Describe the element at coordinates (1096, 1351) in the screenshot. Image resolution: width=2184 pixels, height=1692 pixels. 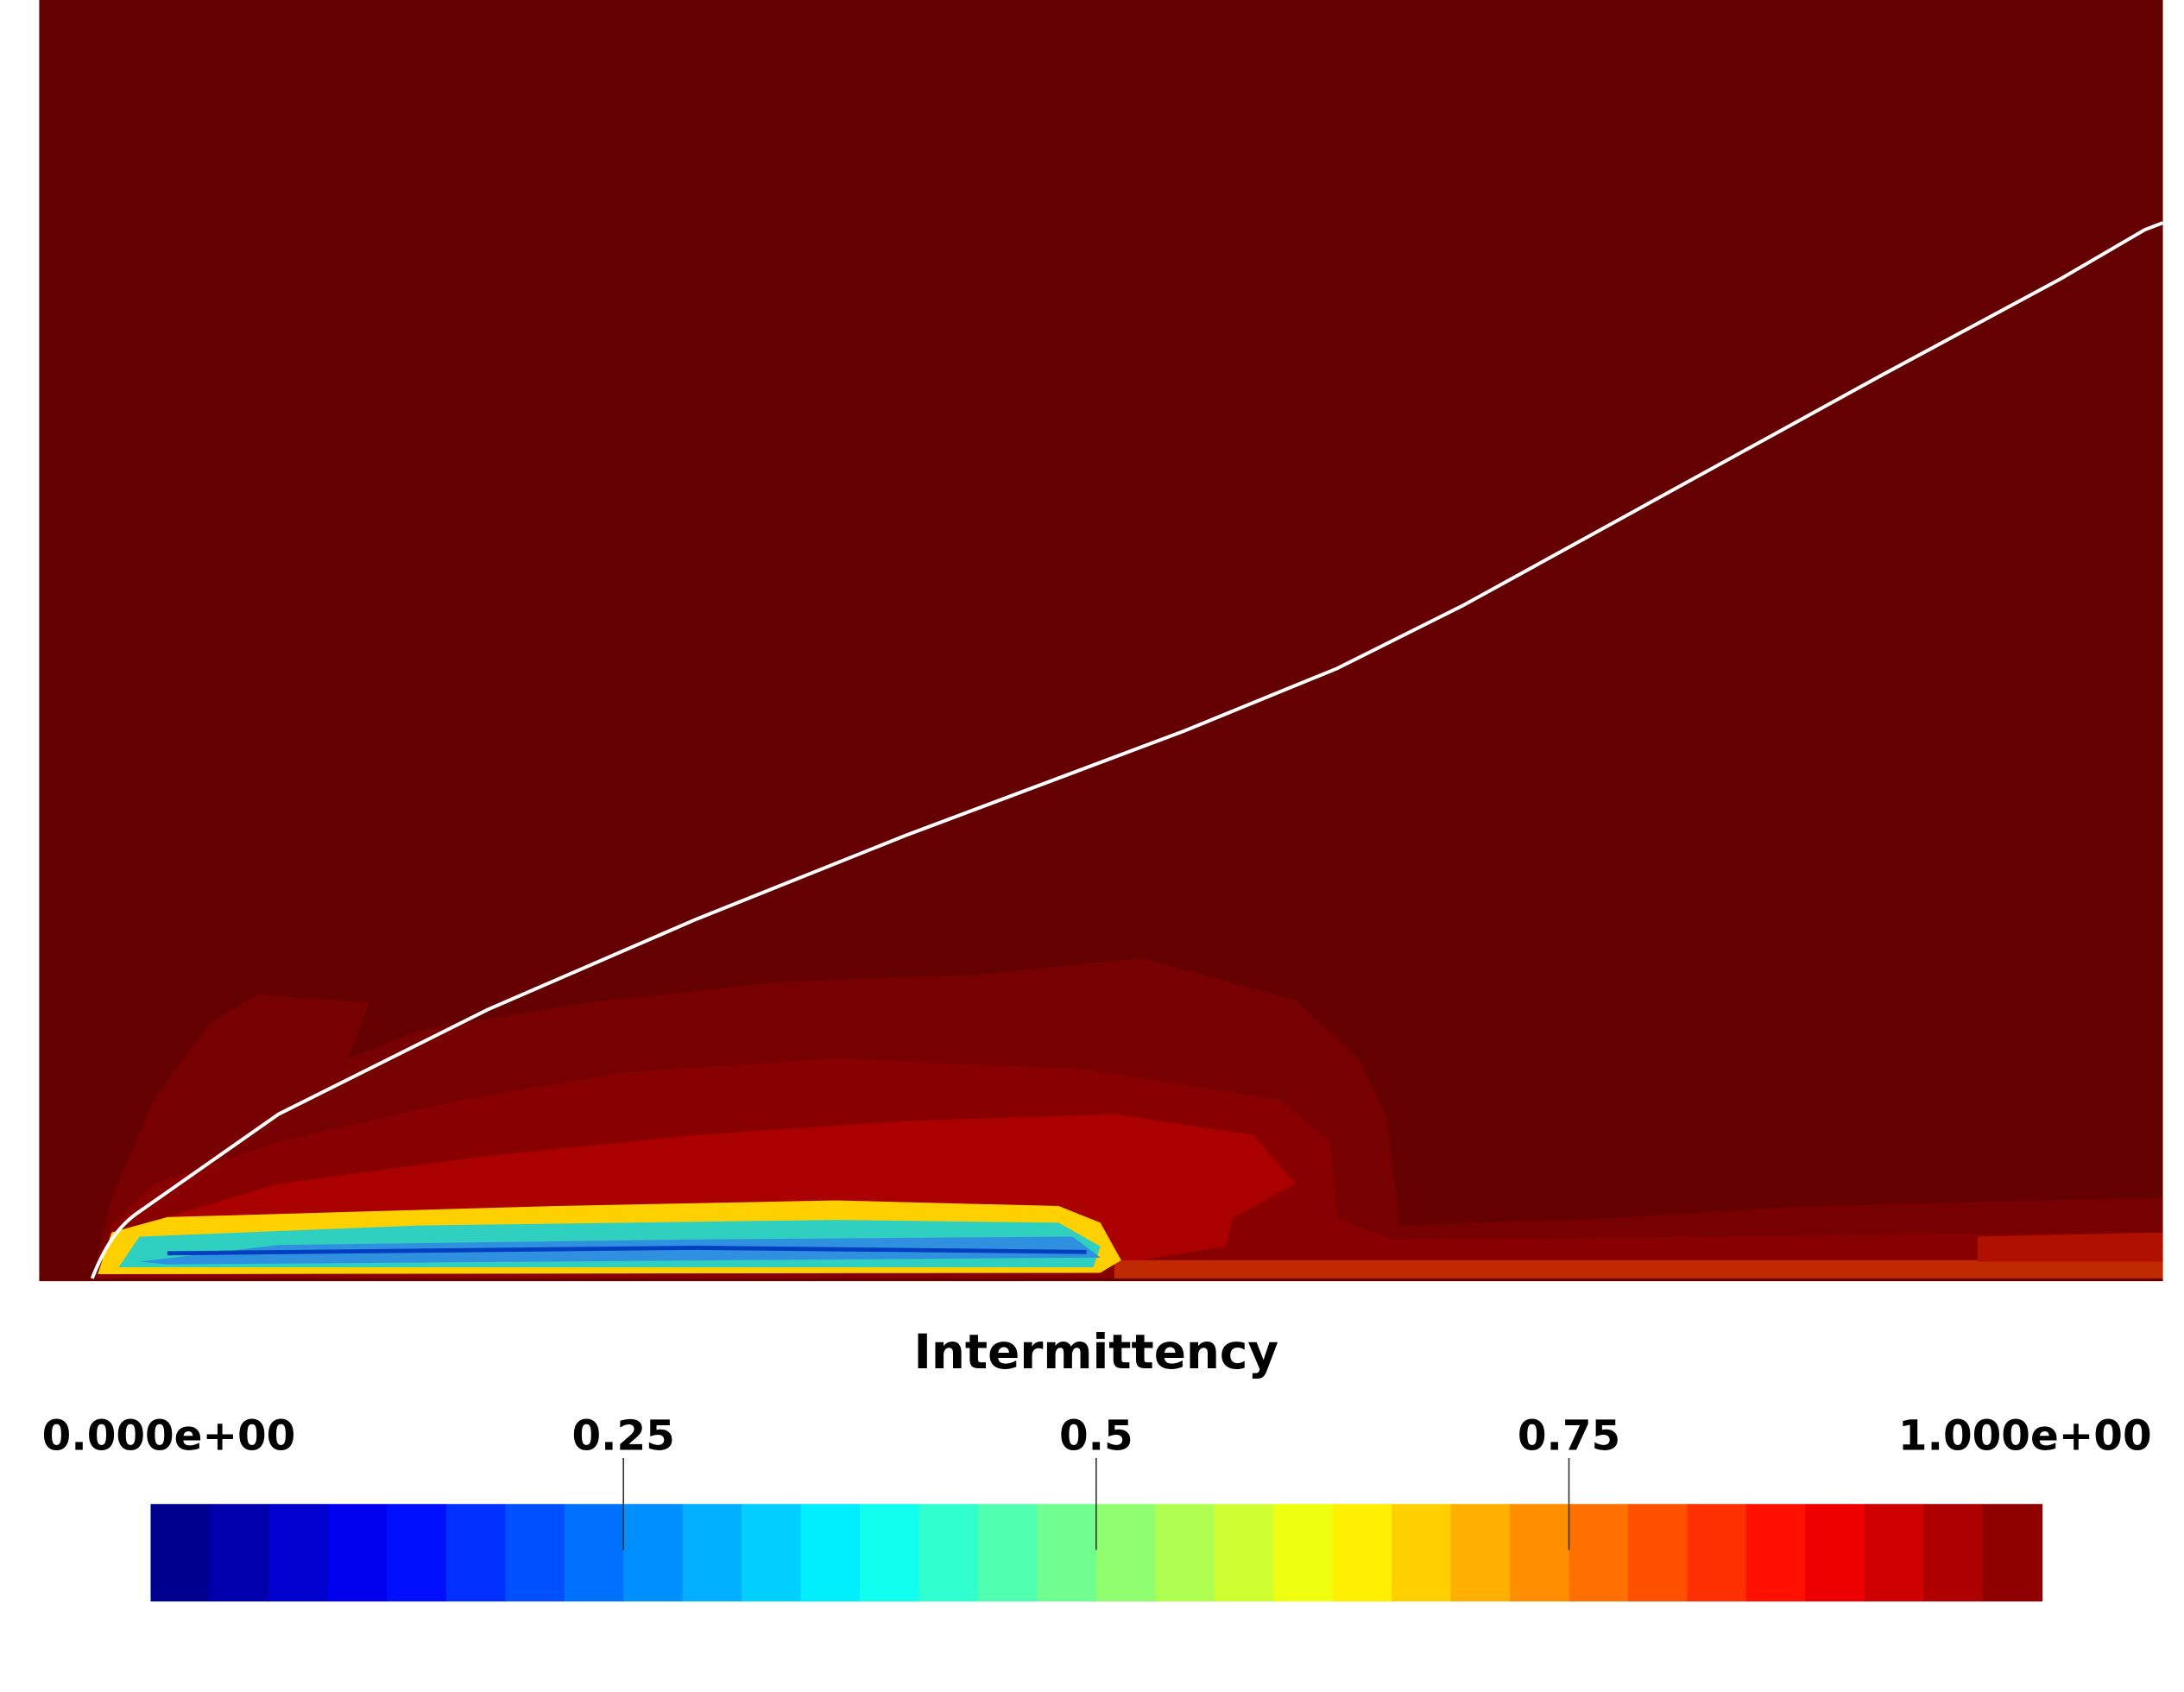
I see `colorbar-title: Intermittency` at that location.